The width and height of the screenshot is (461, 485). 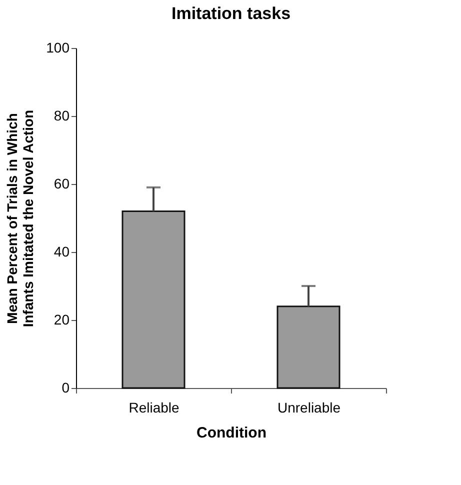 I want to click on y-tick-label: 60, so click(x=62, y=184).